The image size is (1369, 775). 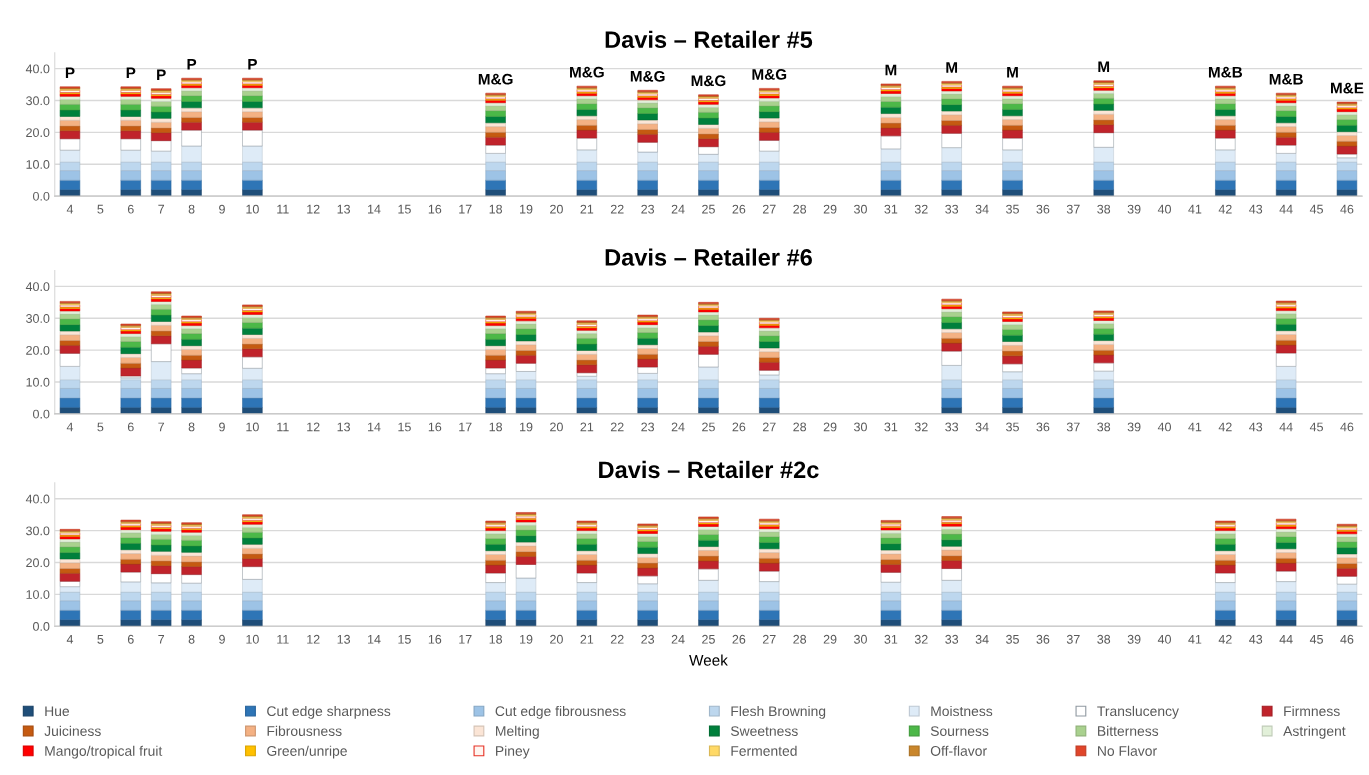 I want to click on x-tick-label: 10, so click(x=252, y=209).